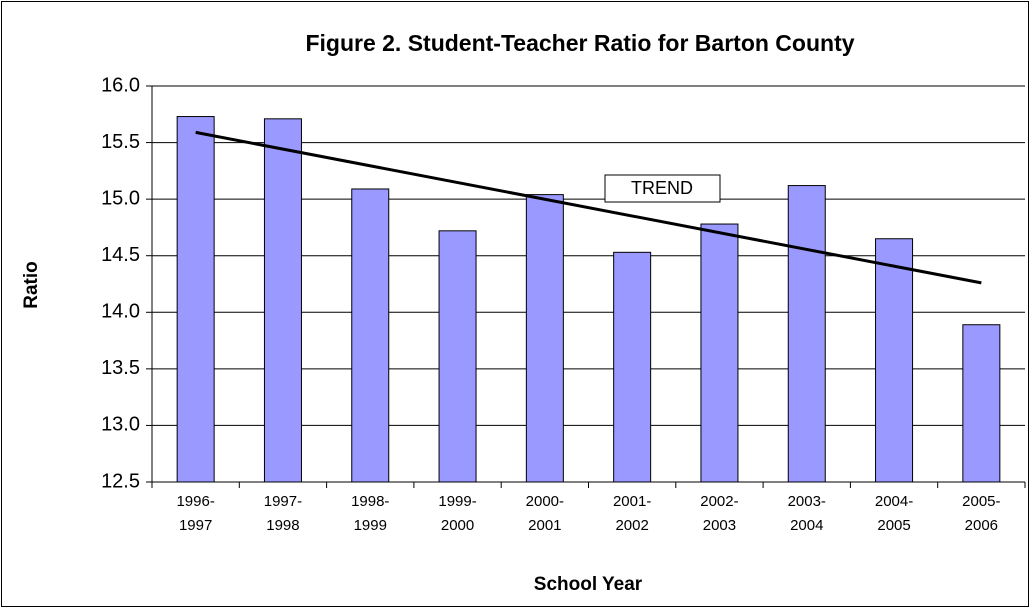  I want to click on x-tick-label-box: 2000-2001, so click(545, 513).